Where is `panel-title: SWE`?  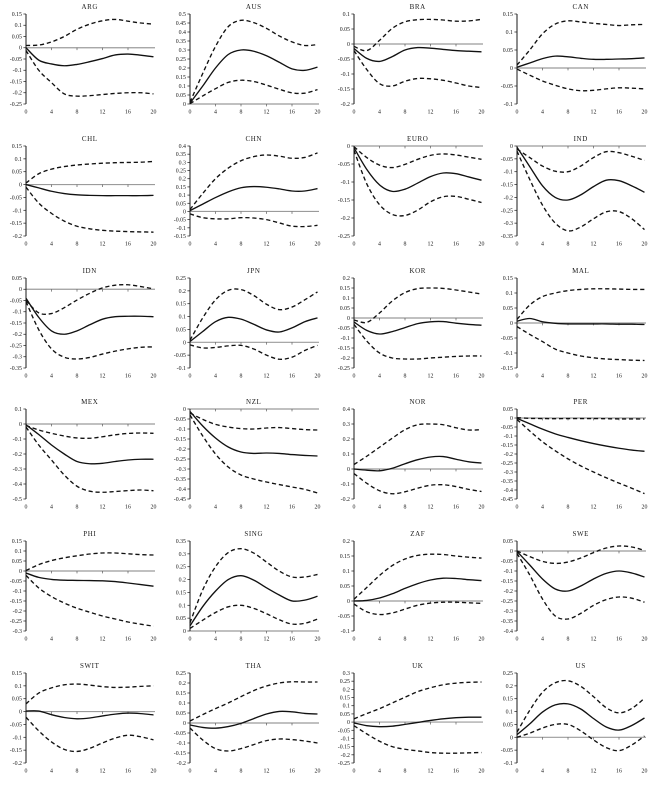
panel-title: SWE is located at coordinates (581, 534).